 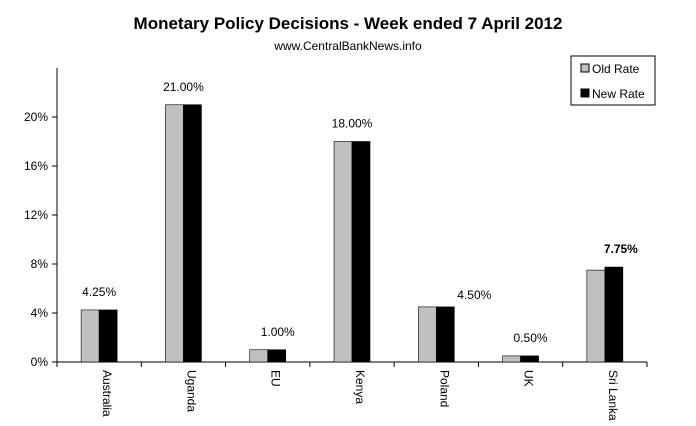 I want to click on y-tick-label: 0%, so click(x=40, y=362).